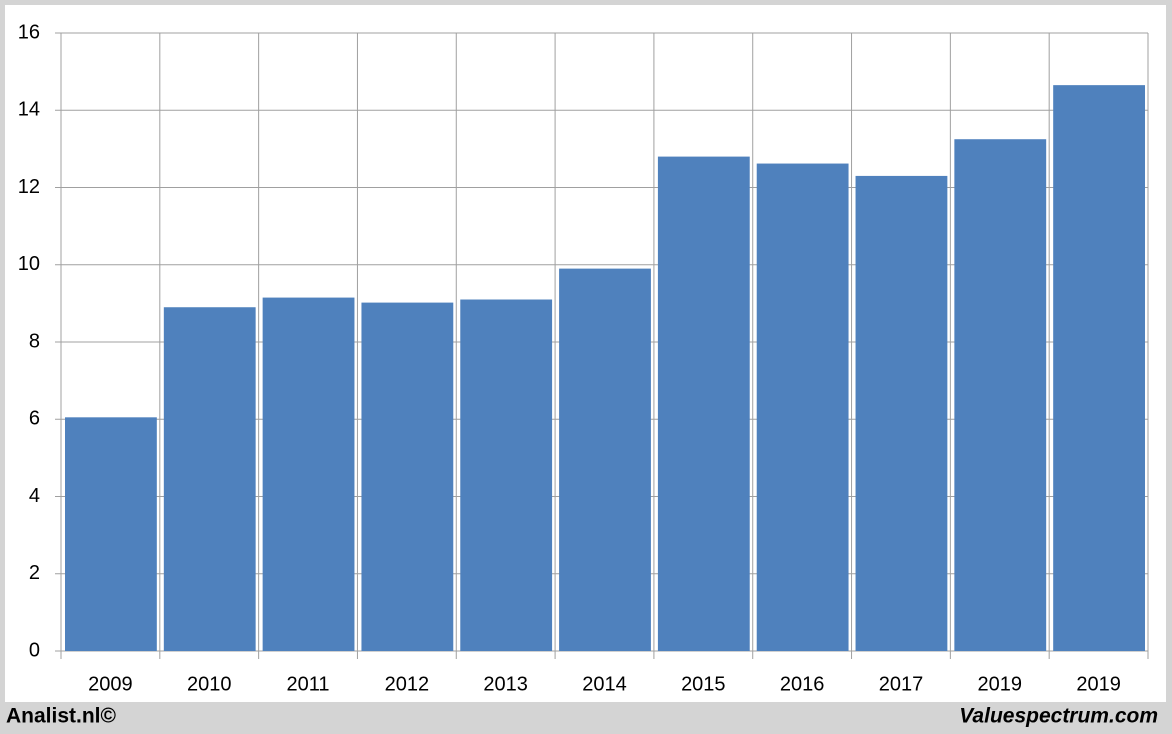 The image size is (1172, 734). What do you see at coordinates (34, 496) in the screenshot?
I see `y-tick-label: 4` at bounding box center [34, 496].